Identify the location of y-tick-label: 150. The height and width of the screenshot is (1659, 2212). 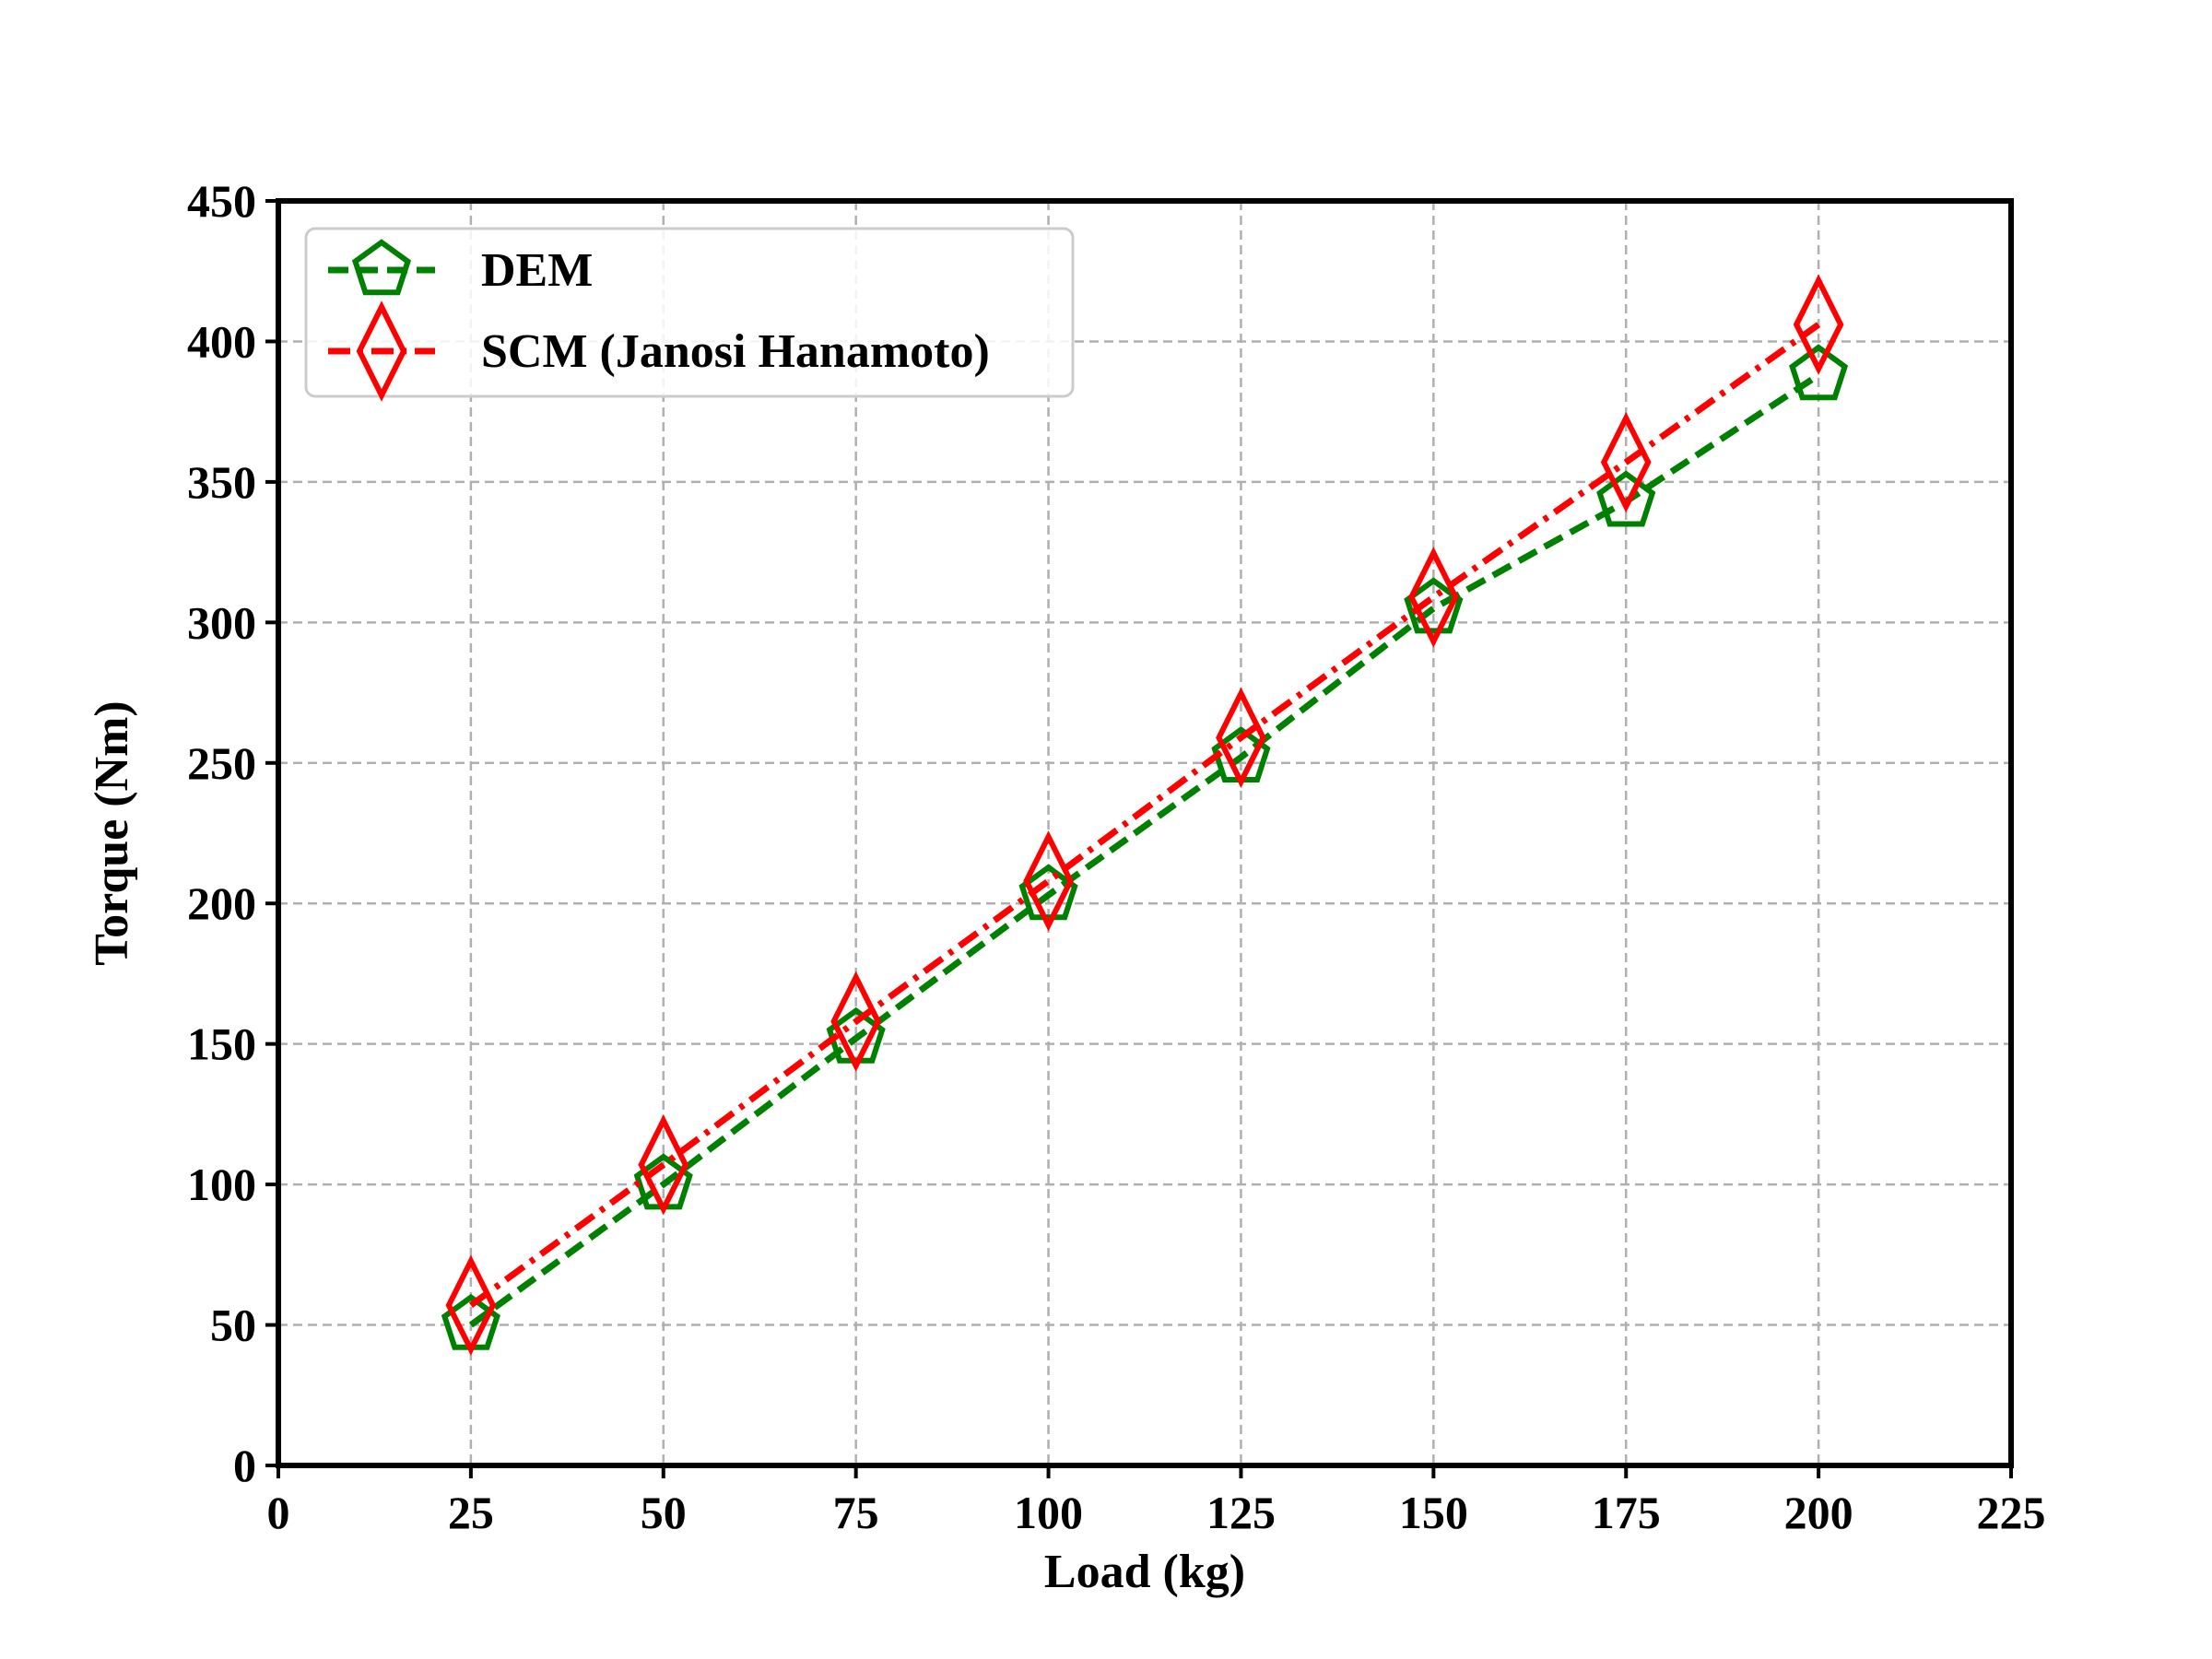
(221, 1044).